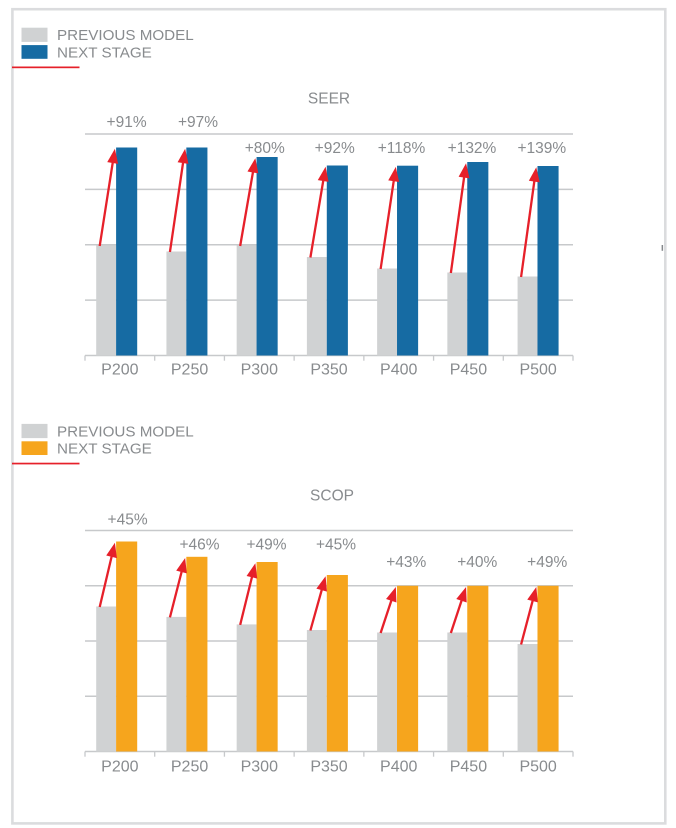 The image size is (676, 828). What do you see at coordinates (406, 562) in the screenshot?
I see `svg-text: +43%` at bounding box center [406, 562].